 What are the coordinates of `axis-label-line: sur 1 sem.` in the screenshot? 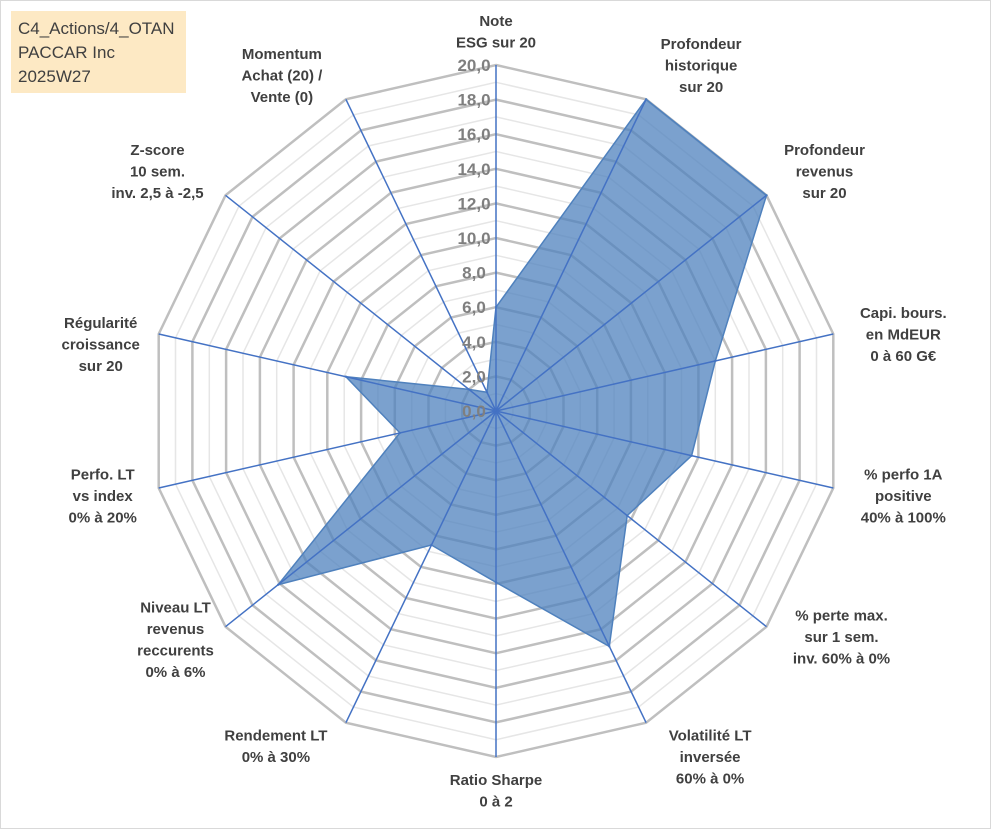 It's located at (841, 637).